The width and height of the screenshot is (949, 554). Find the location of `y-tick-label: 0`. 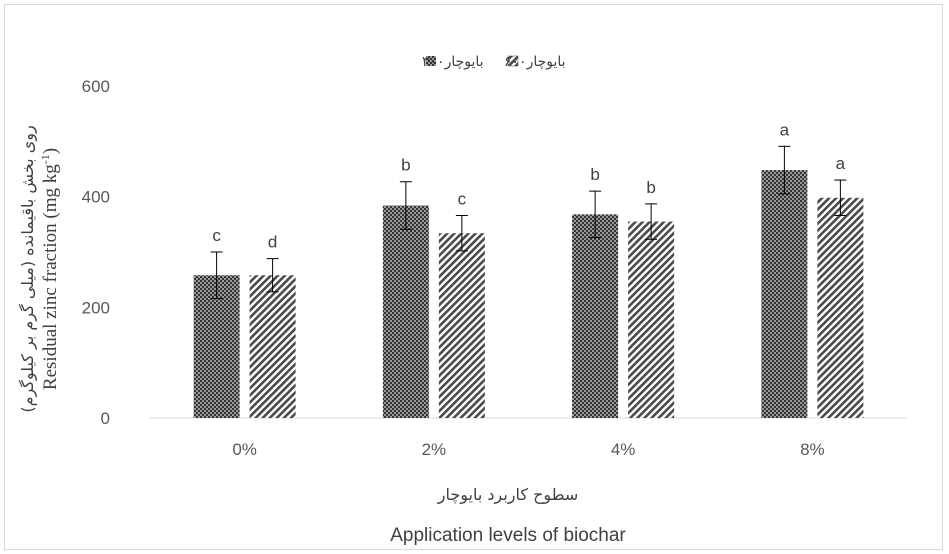

y-tick-label: 0 is located at coordinates (105, 418).